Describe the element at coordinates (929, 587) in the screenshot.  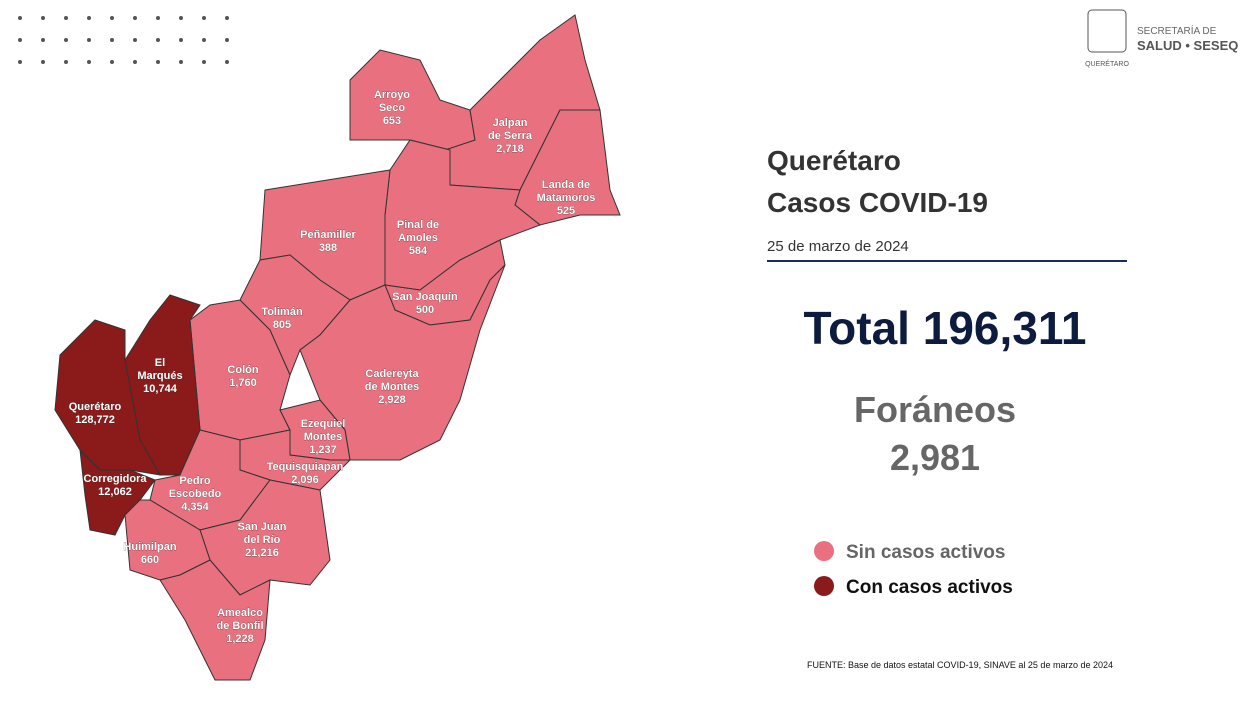
I see `legend-label: Con casos activos` at that location.